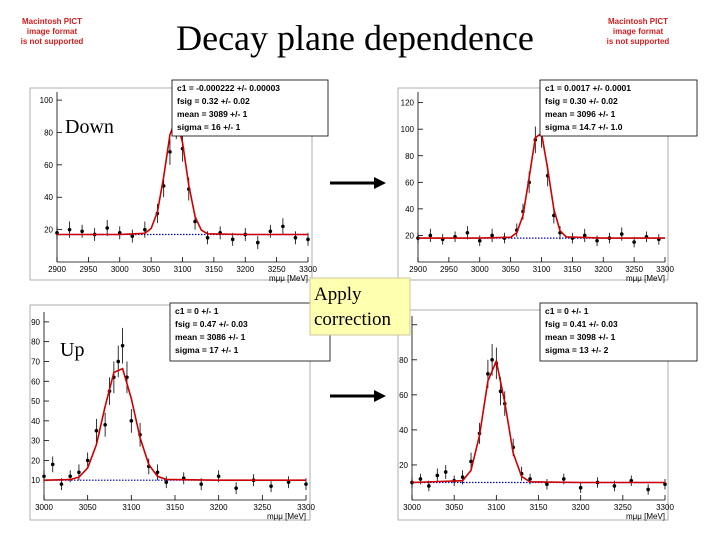 Image resolution: width=720 pixels, height=540 pixels. What do you see at coordinates (211, 324) in the screenshot?
I see `stats-line: fsig = 0.47 +/- 0.03` at bounding box center [211, 324].